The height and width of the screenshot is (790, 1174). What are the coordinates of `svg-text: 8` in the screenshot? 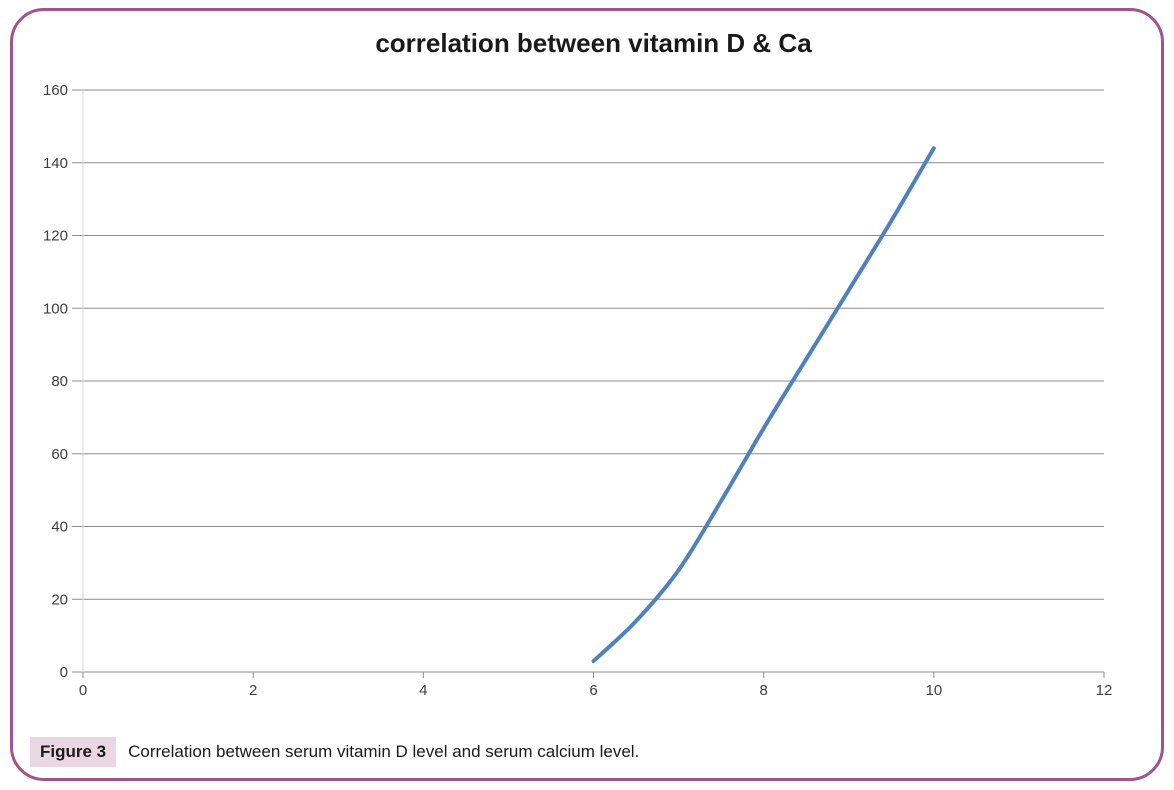 It's located at (763, 690).